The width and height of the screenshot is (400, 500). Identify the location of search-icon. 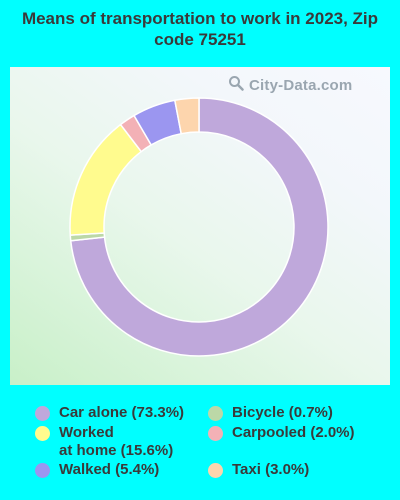
(236, 85).